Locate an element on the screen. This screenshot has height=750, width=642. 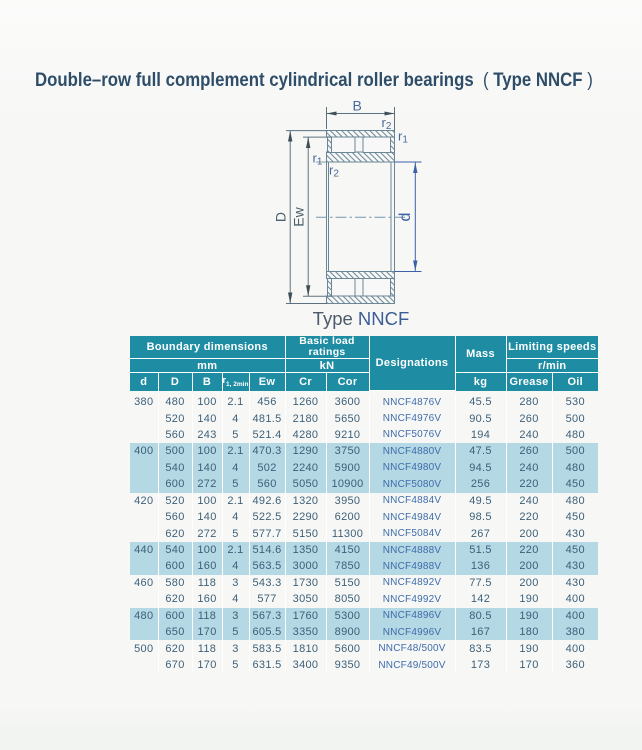
svg-text: D is located at coordinates (281, 217).